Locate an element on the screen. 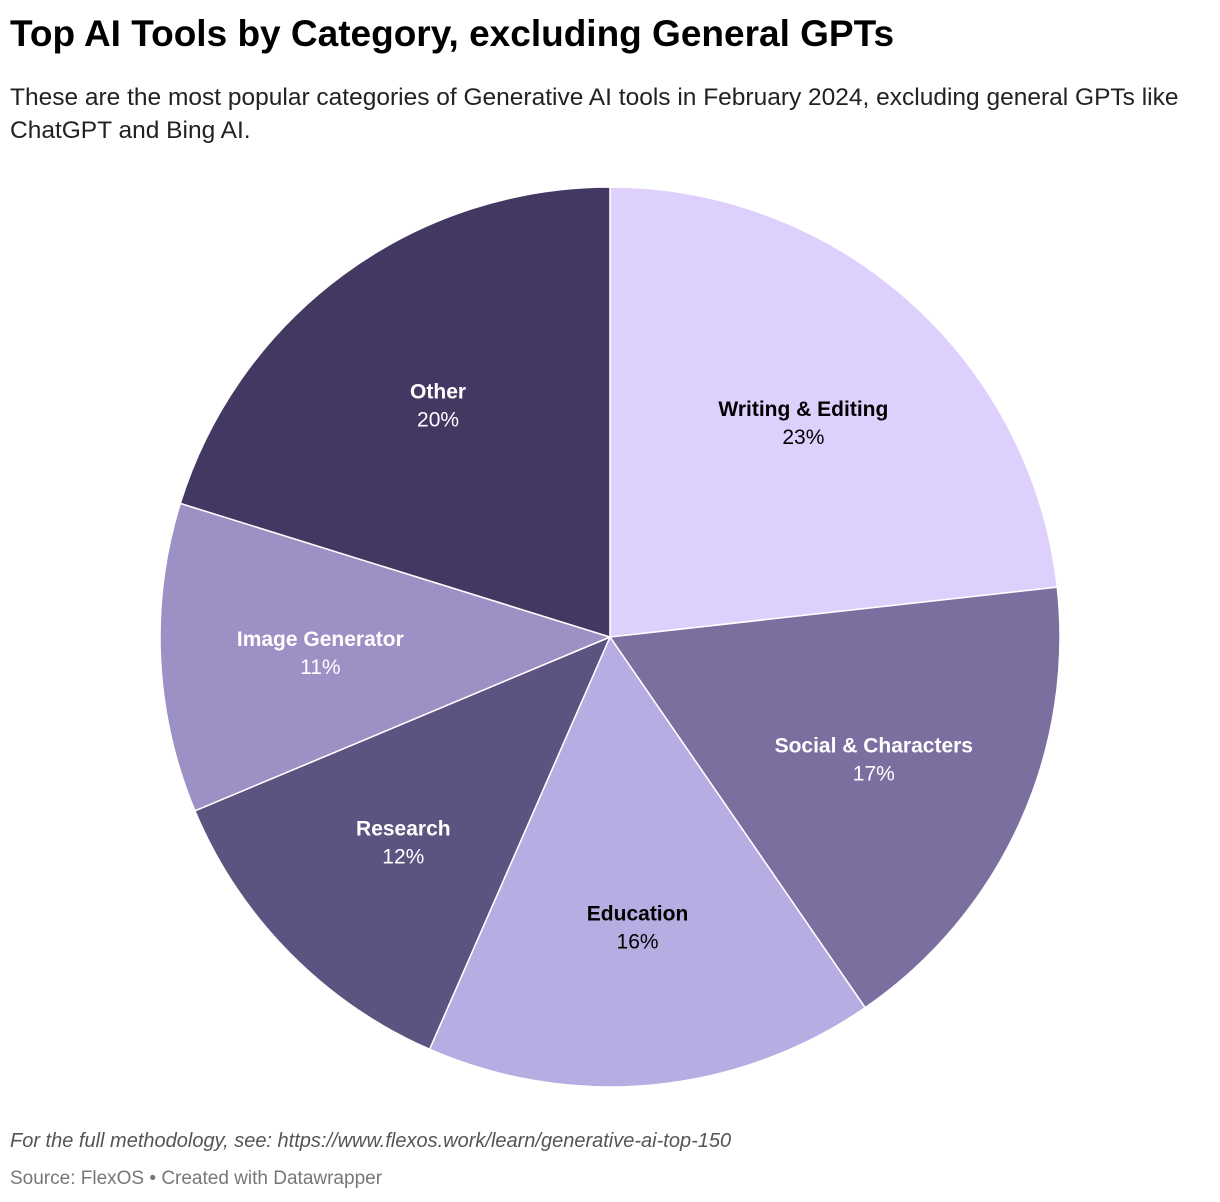 This screenshot has width=1220, height=1202. slice-label-research: Research is located at coordinates (403, 828).